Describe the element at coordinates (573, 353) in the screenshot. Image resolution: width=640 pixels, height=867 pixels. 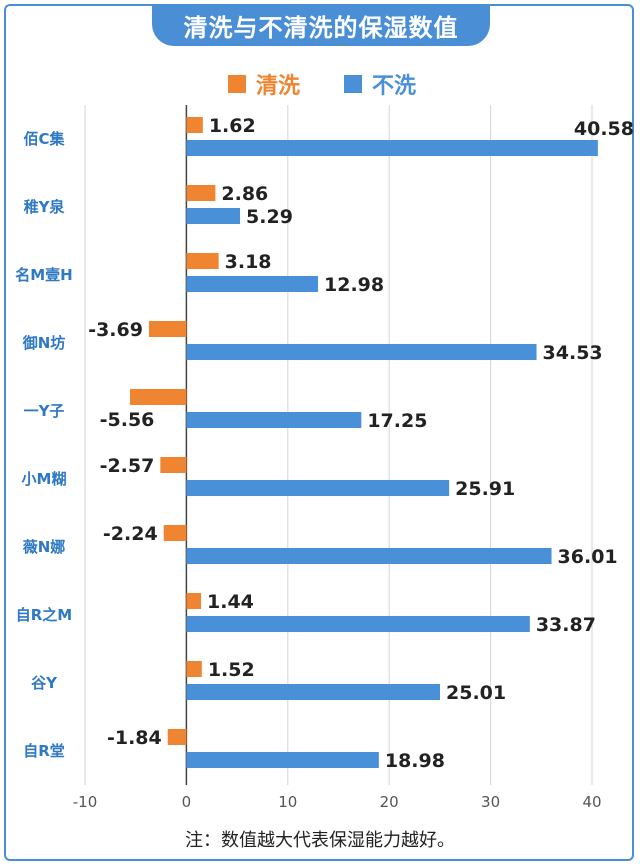
I see `value-label-uncleaned: 34.53` at that location.